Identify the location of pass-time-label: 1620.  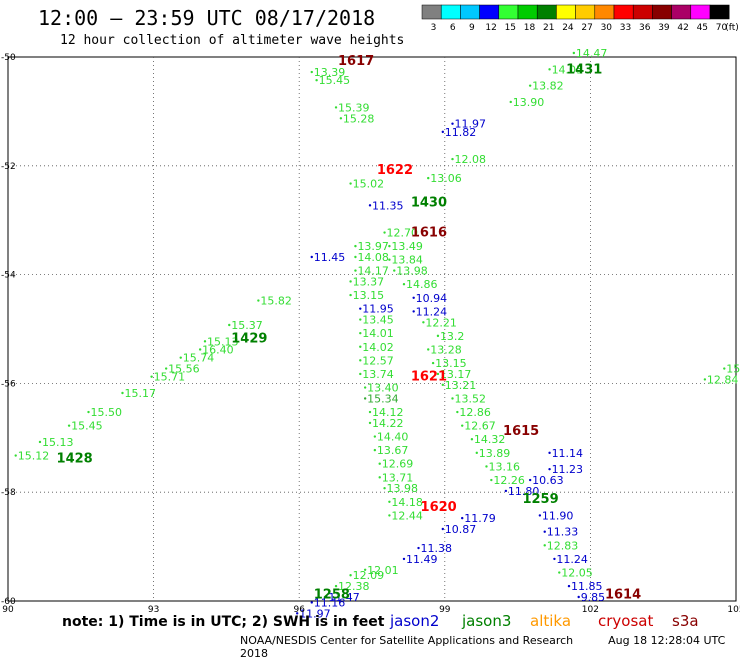
(439, 507).